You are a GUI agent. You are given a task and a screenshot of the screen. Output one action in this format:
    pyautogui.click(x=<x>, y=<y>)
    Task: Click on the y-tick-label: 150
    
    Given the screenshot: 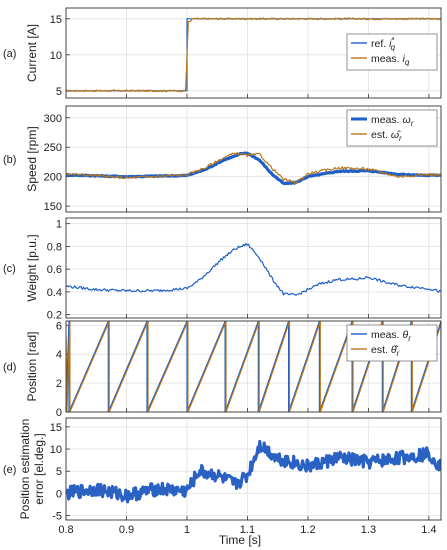 What is the action you would take?
    pyautogui.click(x=53, y=207)
    